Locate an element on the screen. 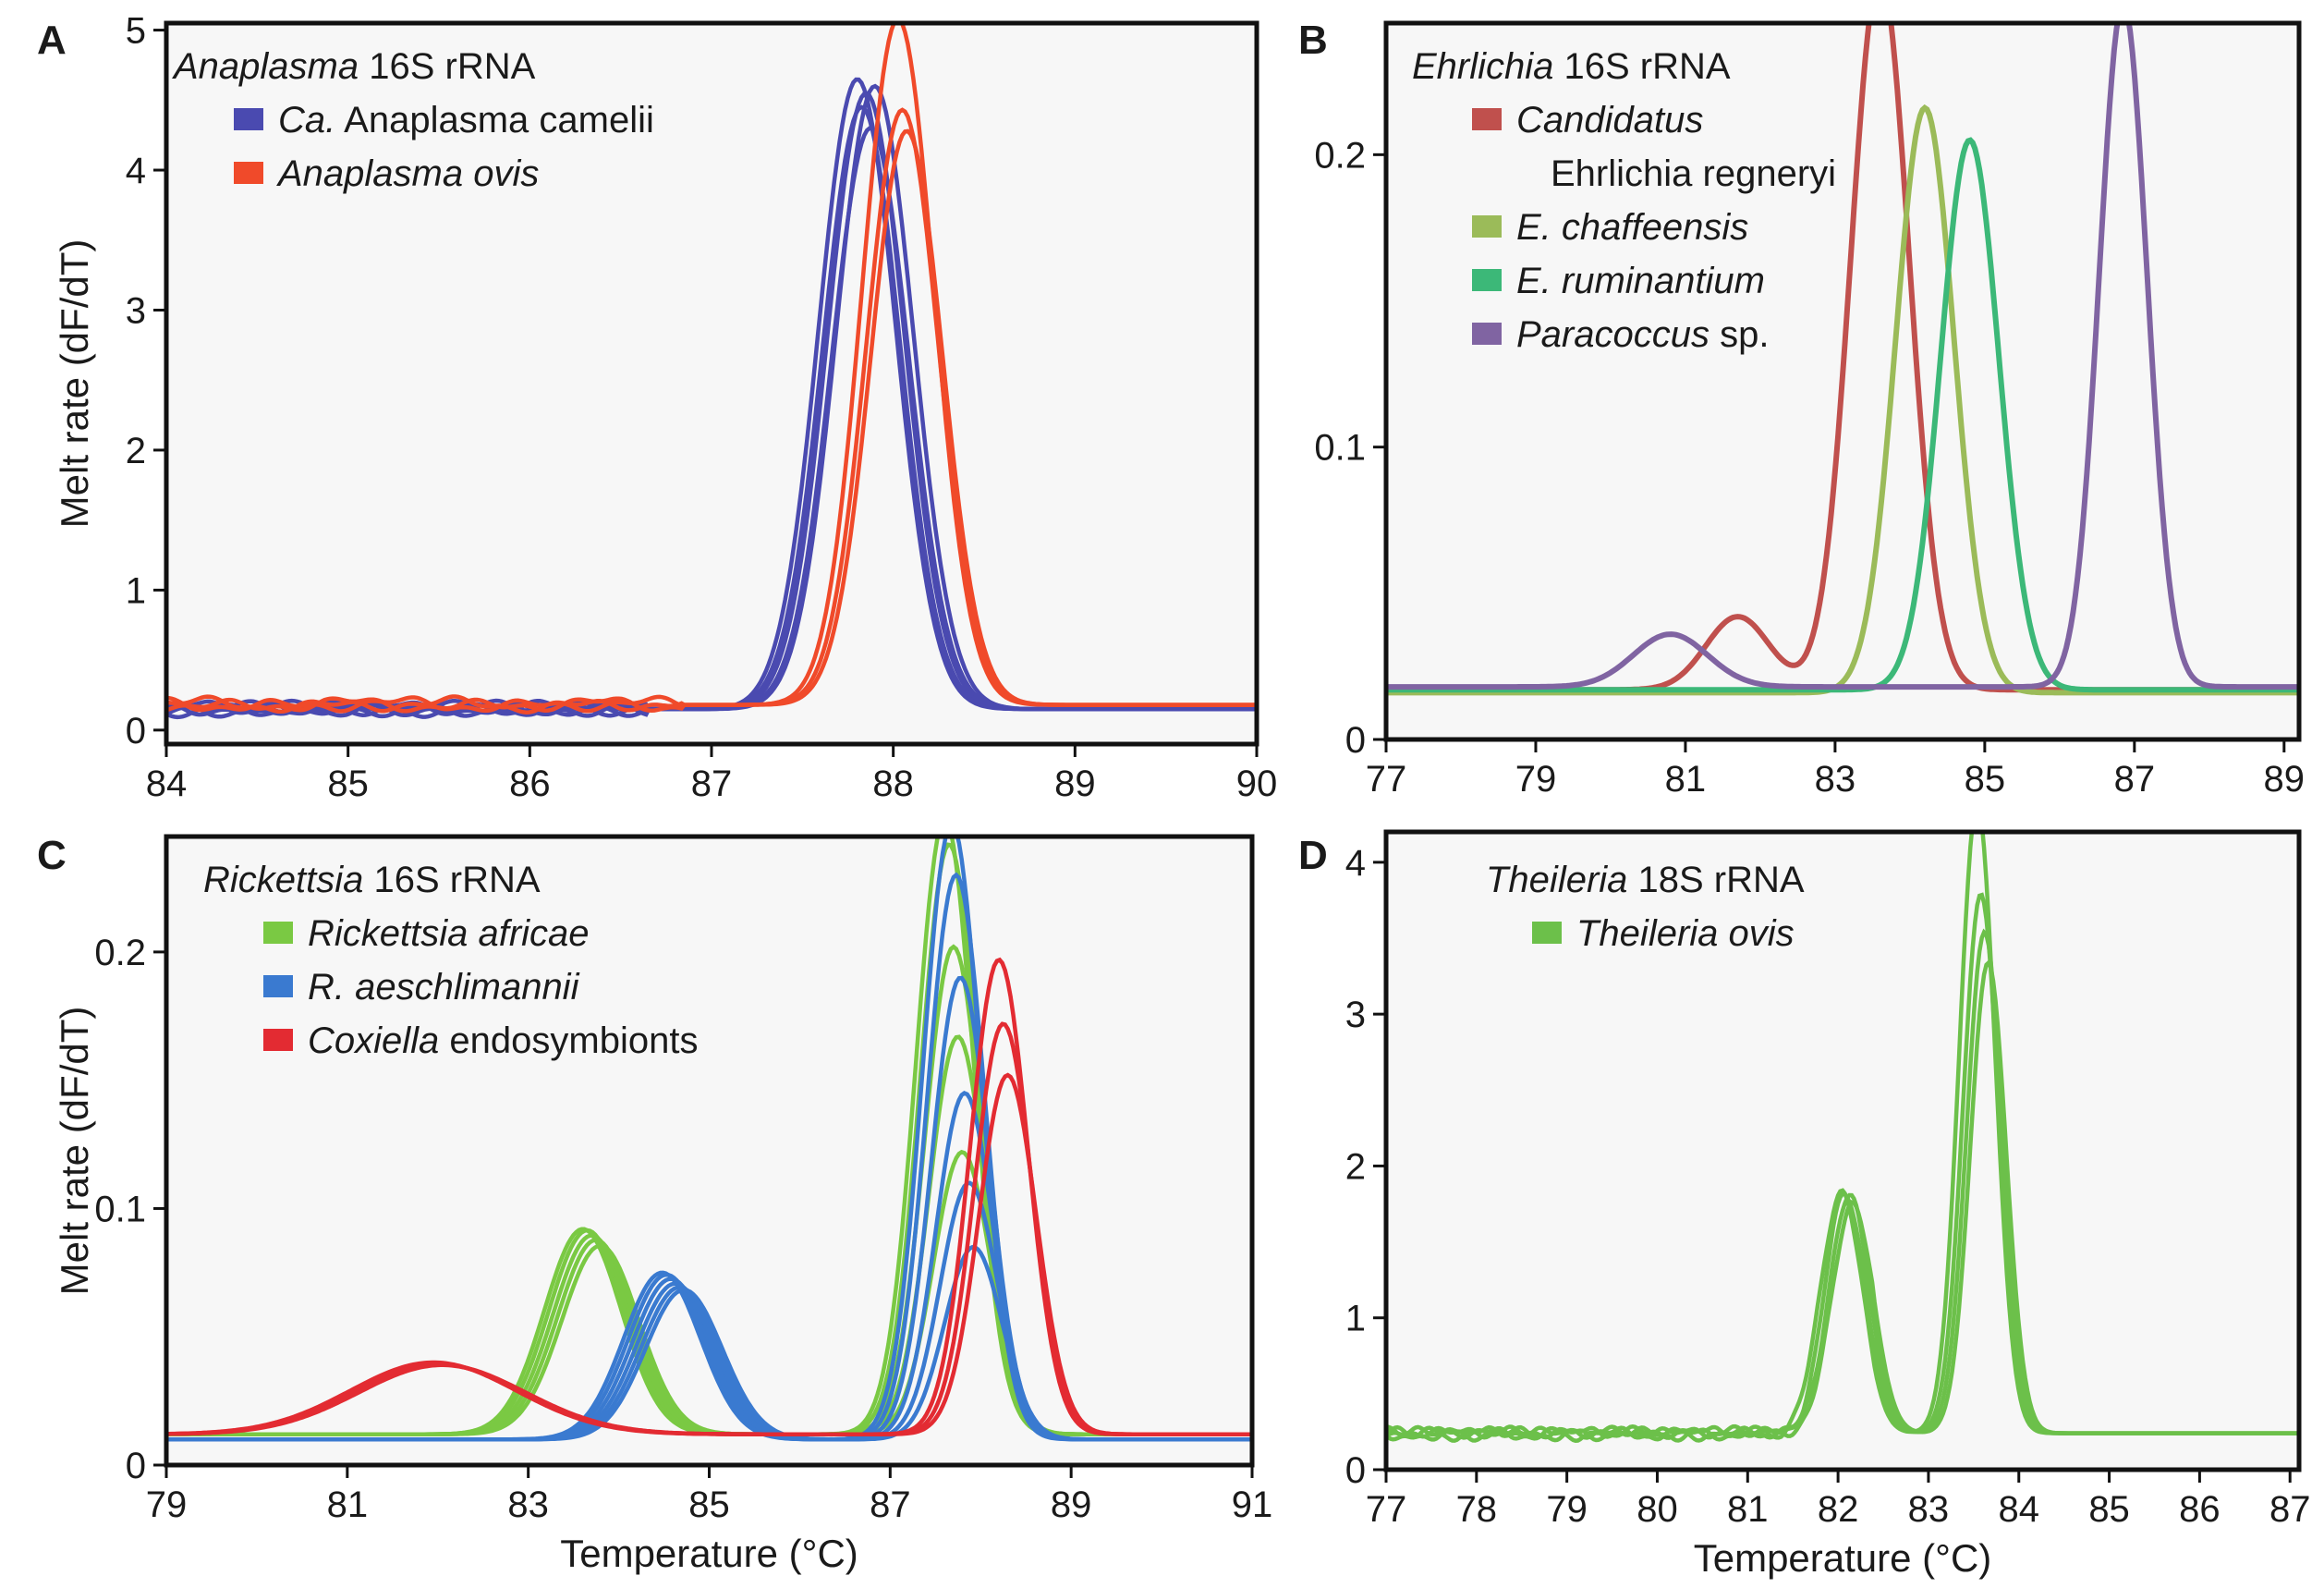 The width and height of the screenshot is (2324, 1588). y-tick-label: 5 is located at coordinates (136, 31).